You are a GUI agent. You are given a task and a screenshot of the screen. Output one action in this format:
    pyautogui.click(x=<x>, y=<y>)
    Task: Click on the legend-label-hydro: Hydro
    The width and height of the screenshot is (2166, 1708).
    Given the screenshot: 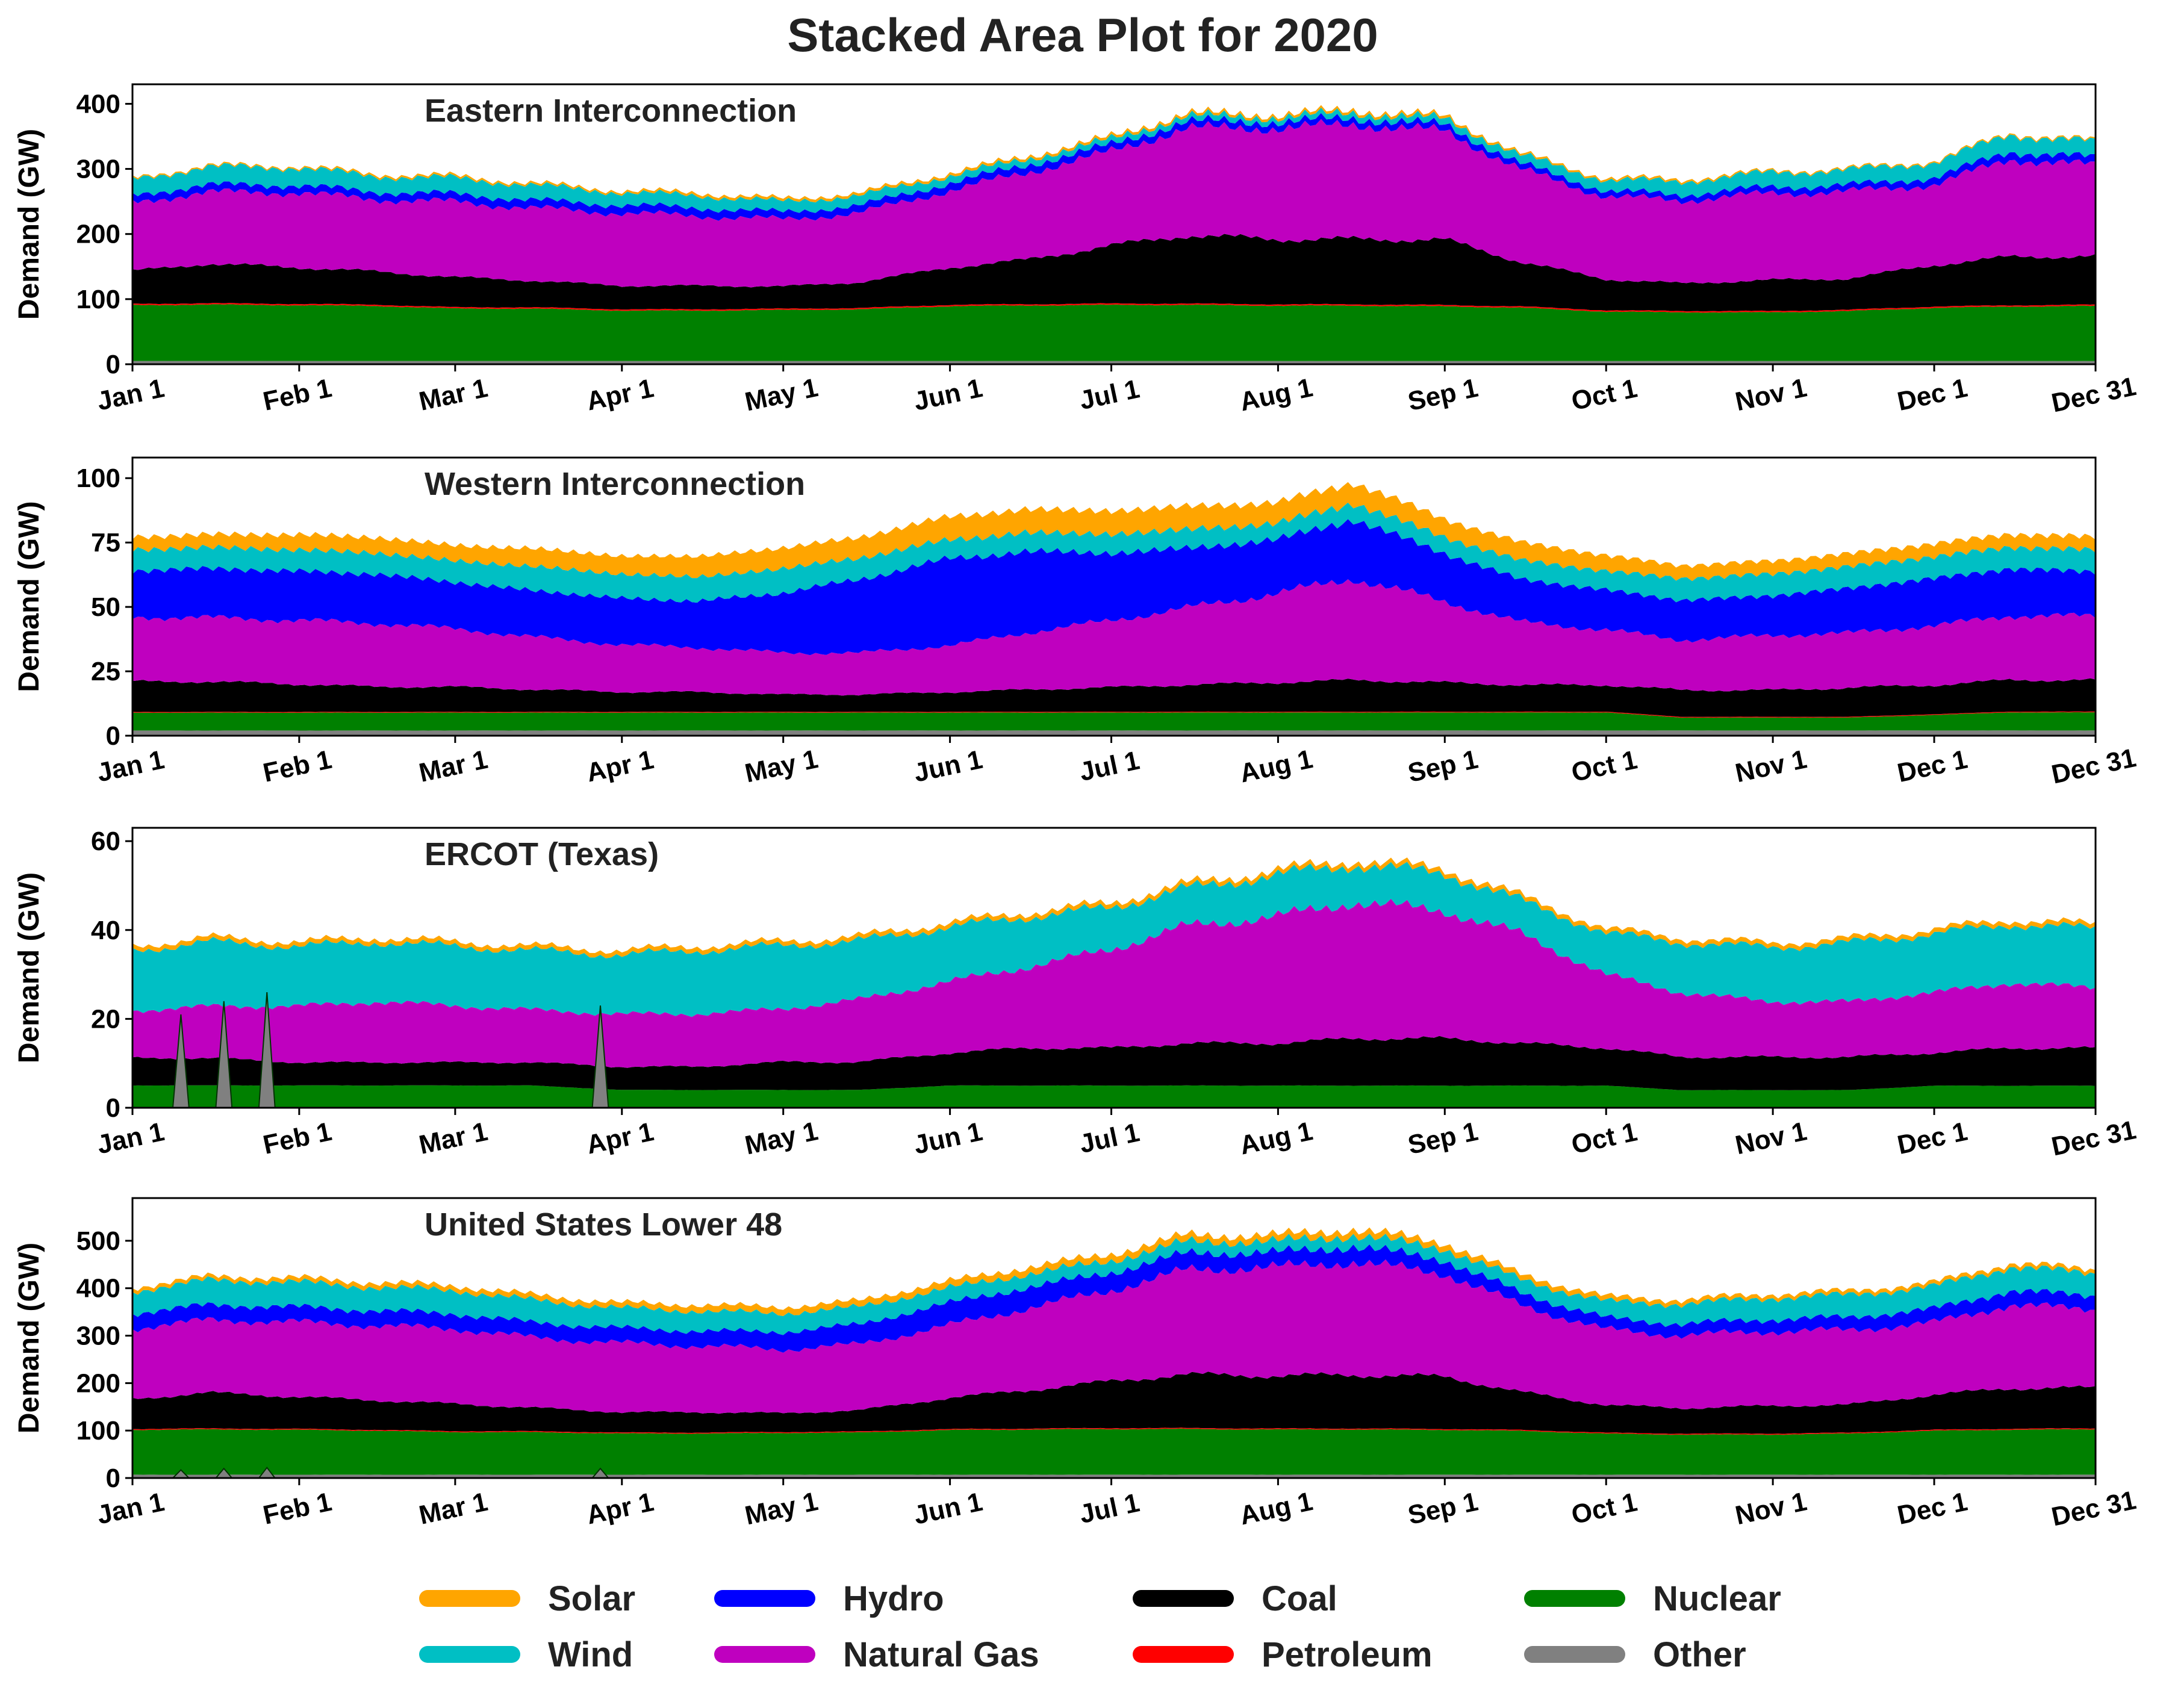 What is the action you would take?
    pyautogui.click(x=894, y=1598)
    